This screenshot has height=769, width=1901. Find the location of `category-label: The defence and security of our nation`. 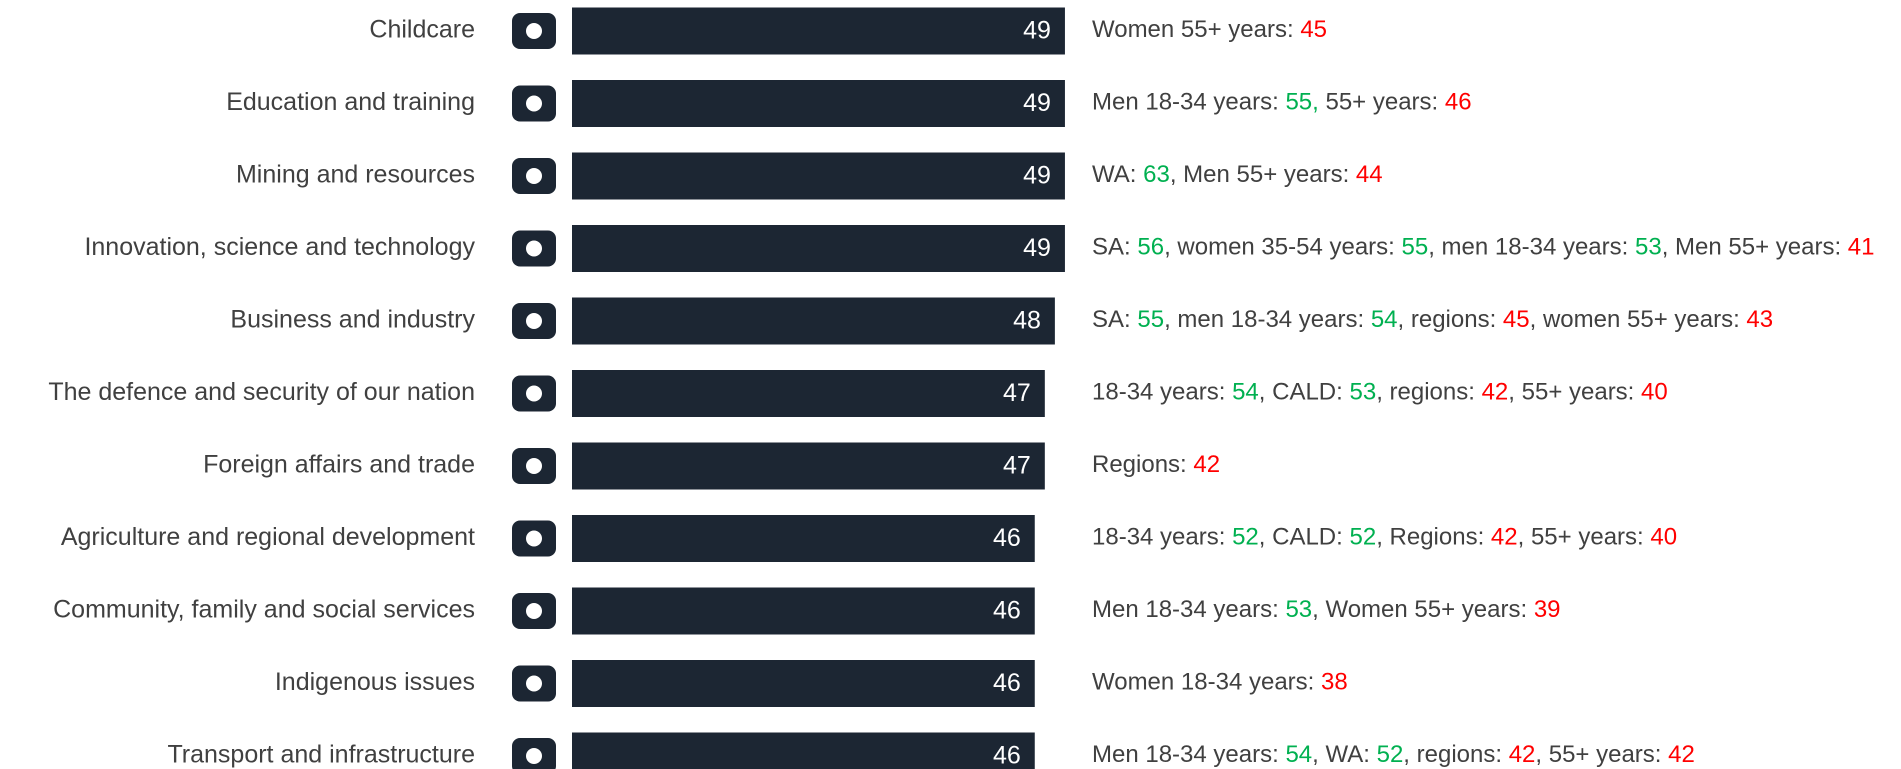

category-label: The defence and security of our nation is located at coordinates (261, 392).